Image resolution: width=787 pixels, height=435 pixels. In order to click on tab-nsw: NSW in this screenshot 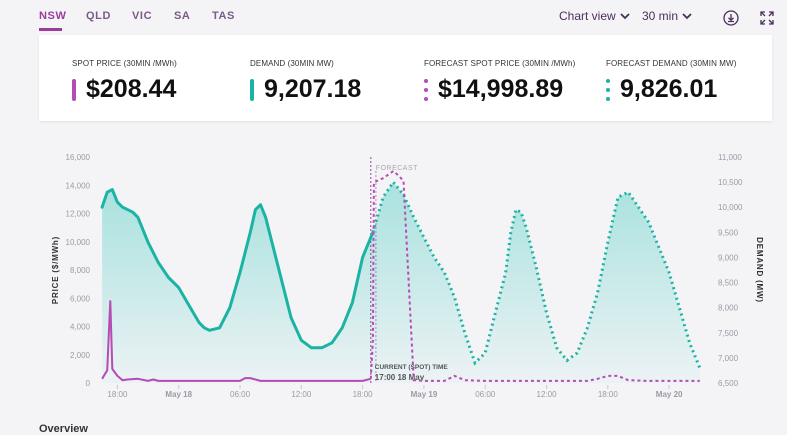, I will do `click(53, 16)`.